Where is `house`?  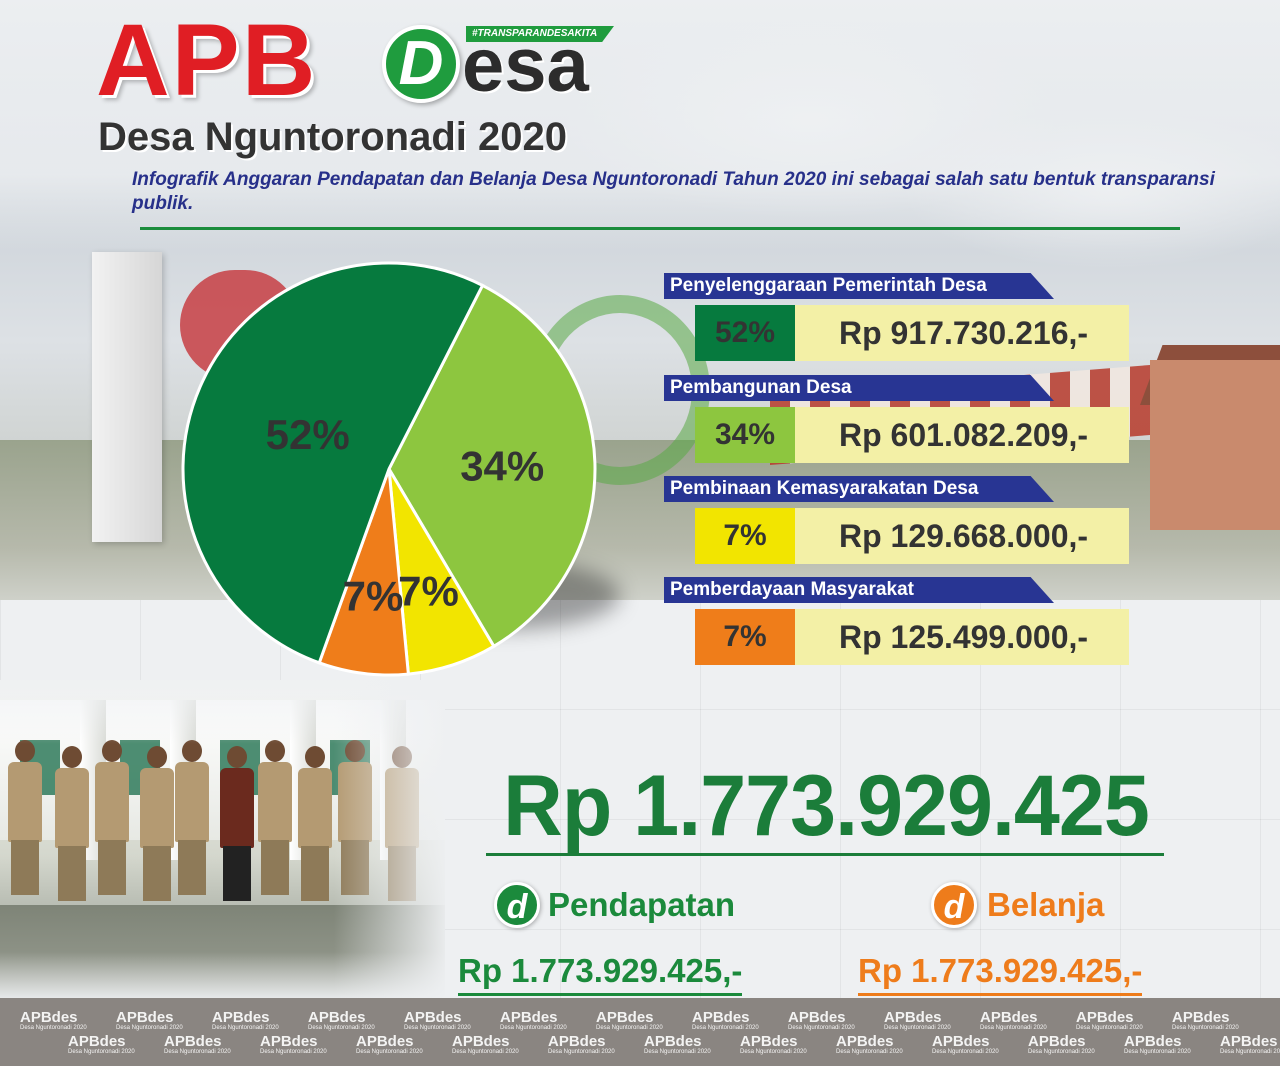
house is located at coordinates (1215, 445).